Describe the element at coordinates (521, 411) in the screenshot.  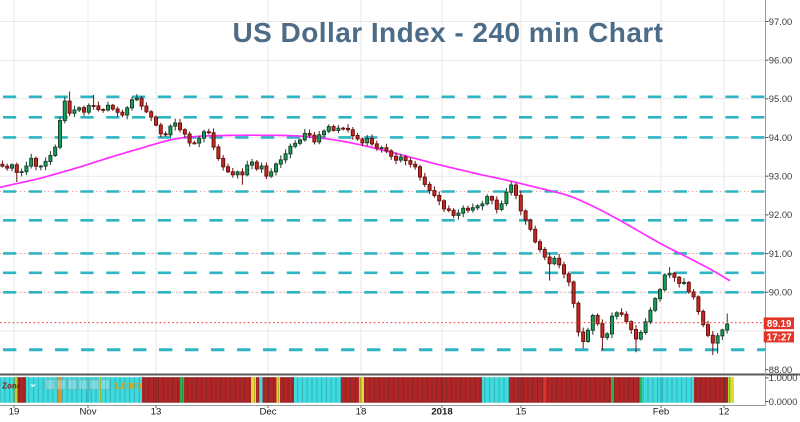
I see `svg-text: 15` at that location.